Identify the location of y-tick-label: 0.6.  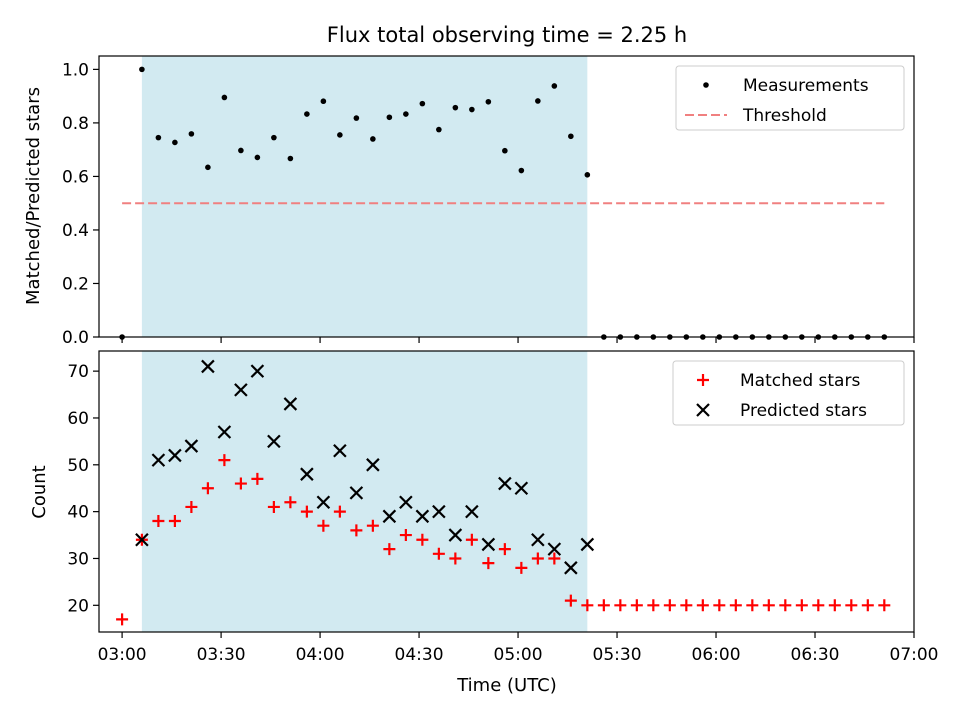
(75, 177).